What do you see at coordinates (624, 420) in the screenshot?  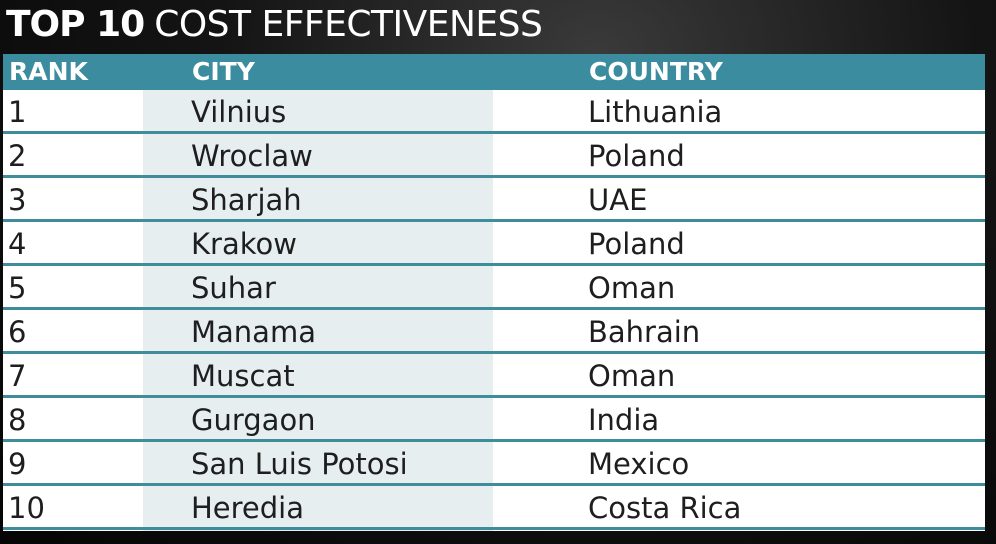 I see `table-cell: India` at bounding box center [624, 420].